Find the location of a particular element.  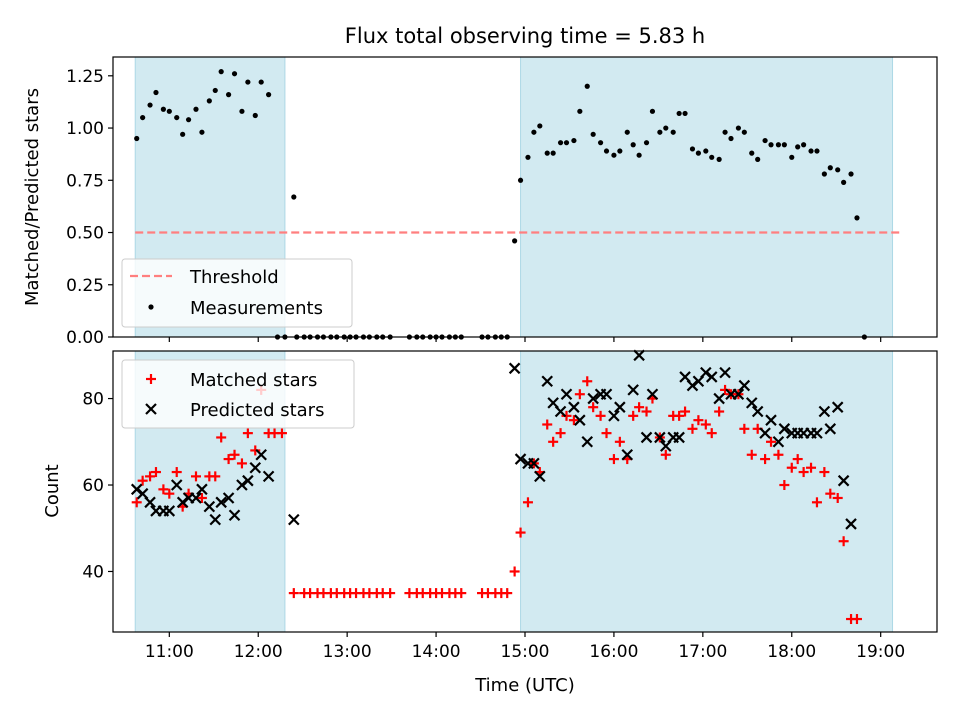

y-tick-label: 0.75 is located at coordinates (85, 181).